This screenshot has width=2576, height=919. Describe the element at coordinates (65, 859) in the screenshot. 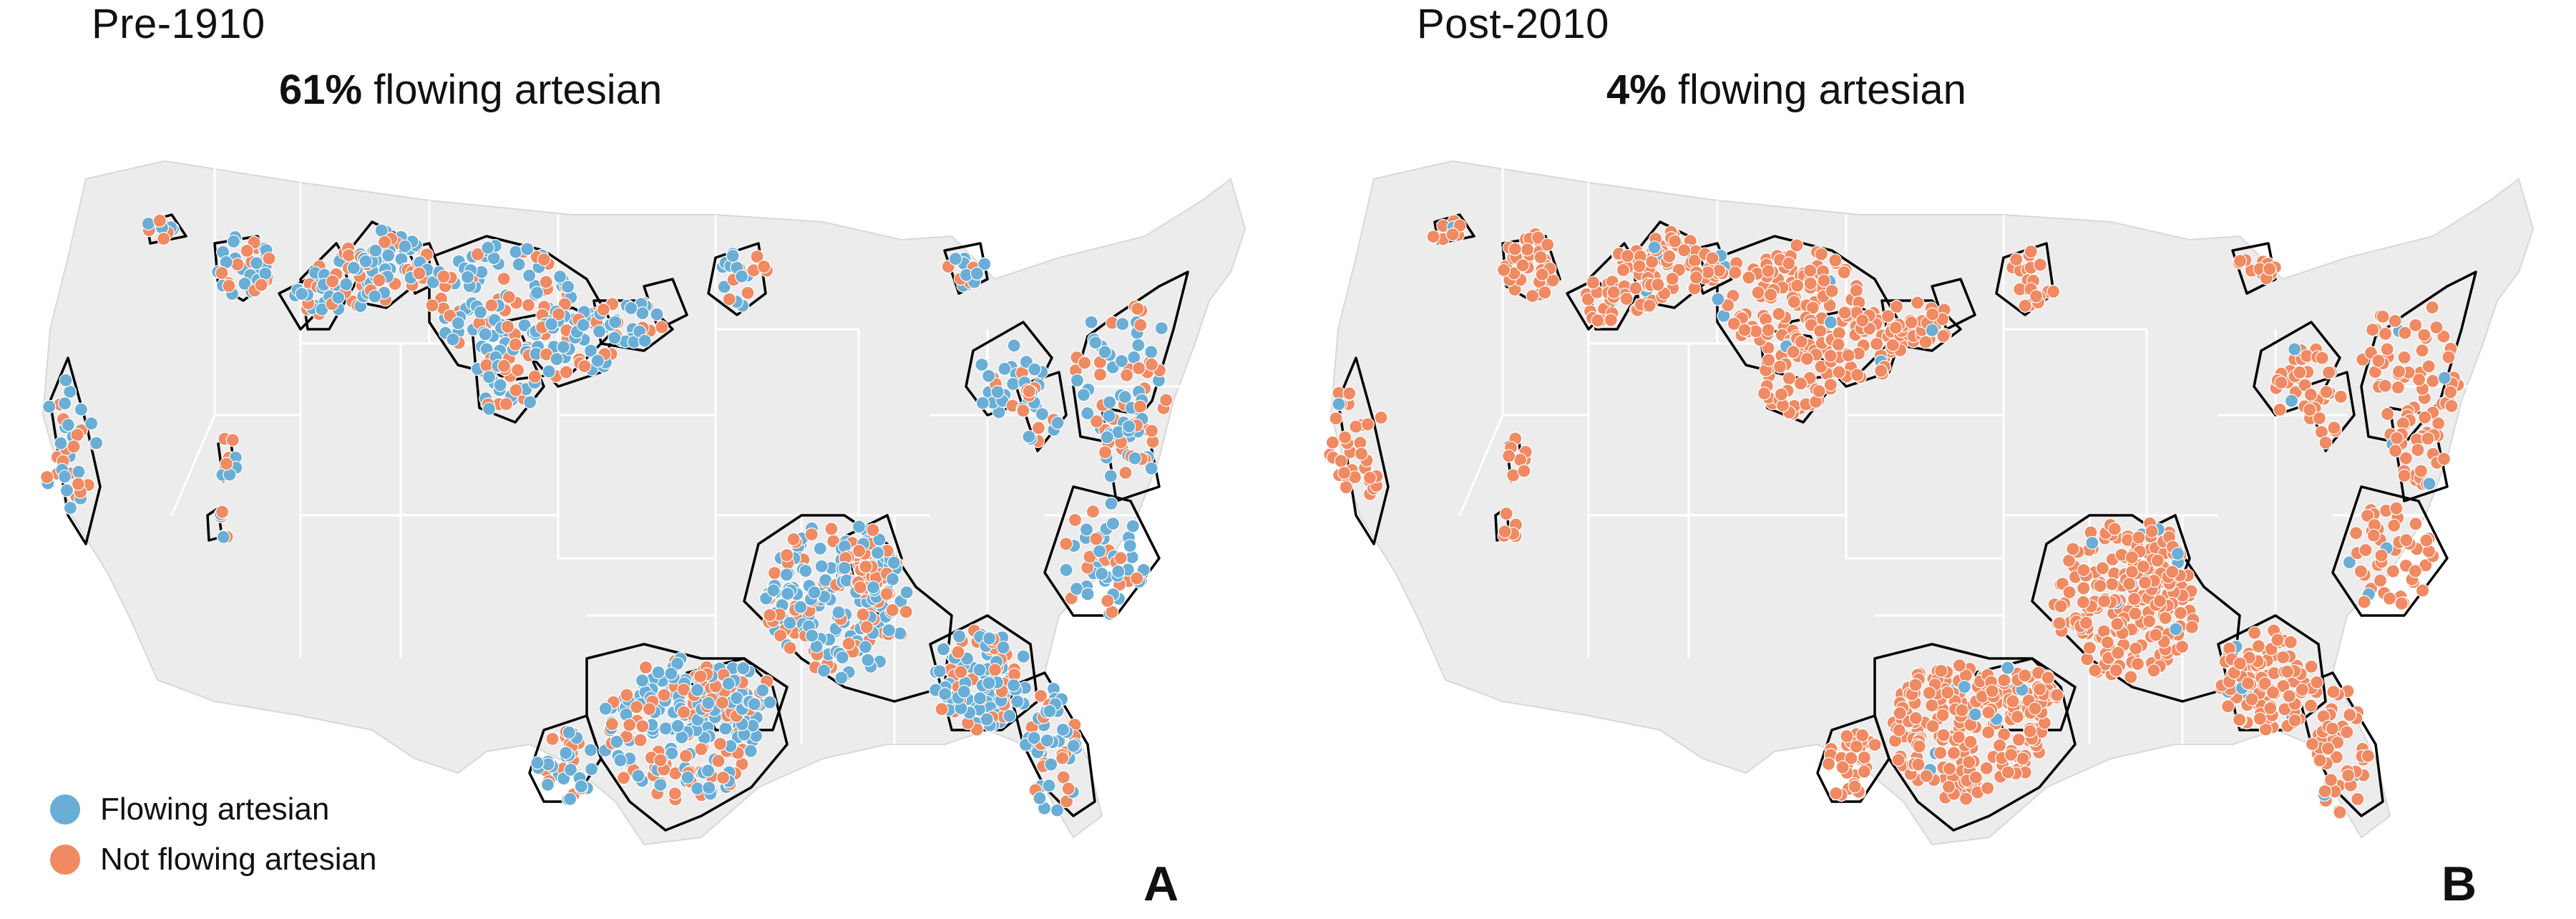

I see `not-flowing-dot-icon` at that location.